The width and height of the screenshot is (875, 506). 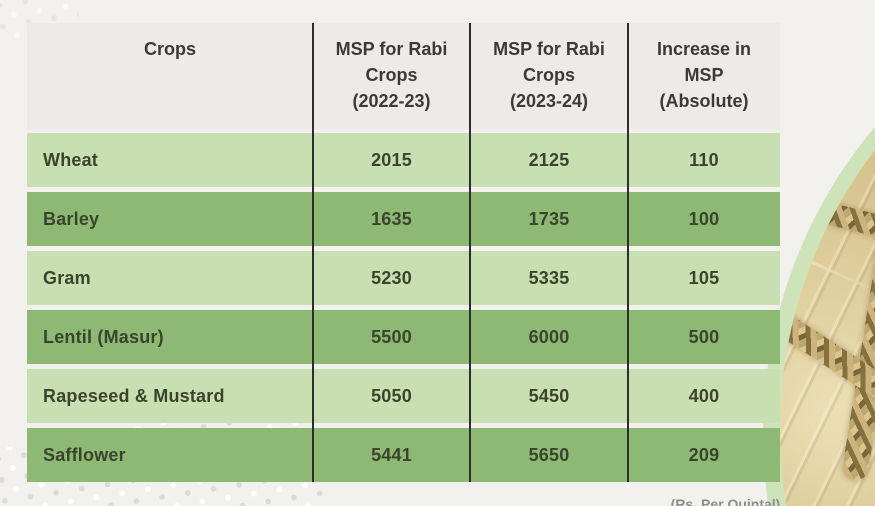 What do you see at coordinates (704, 395) in the screenshot?
I see `increase-value: 400` at bounding box center [704, 395].